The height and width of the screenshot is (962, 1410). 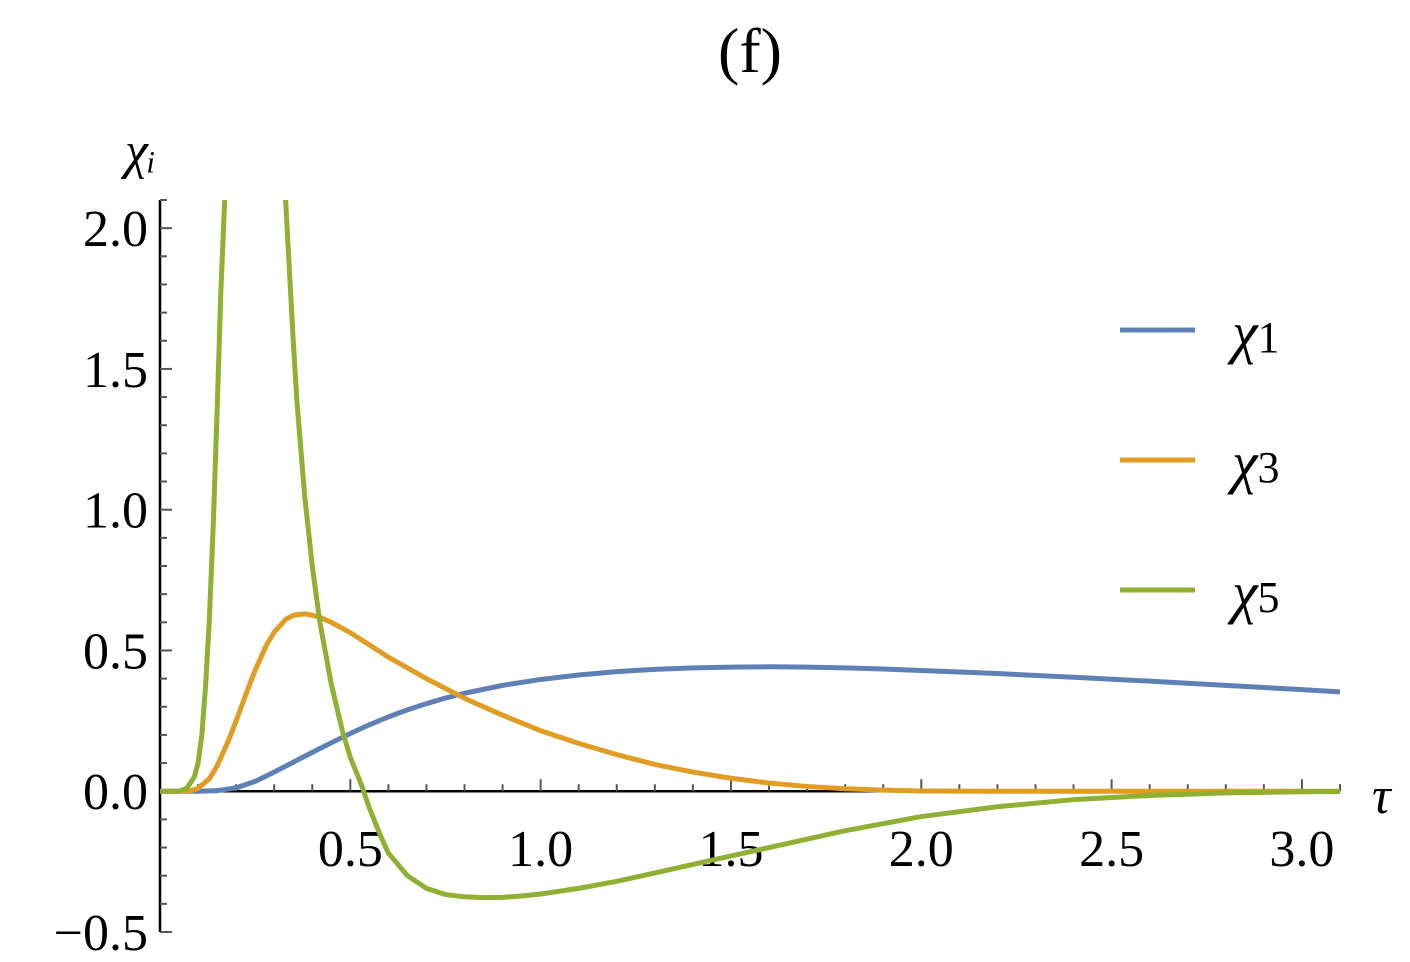 What do you see at coordinates (101, 933) in the screenshot?
I see `y-tick-label: −0.5` at bounding box center [101, 933].